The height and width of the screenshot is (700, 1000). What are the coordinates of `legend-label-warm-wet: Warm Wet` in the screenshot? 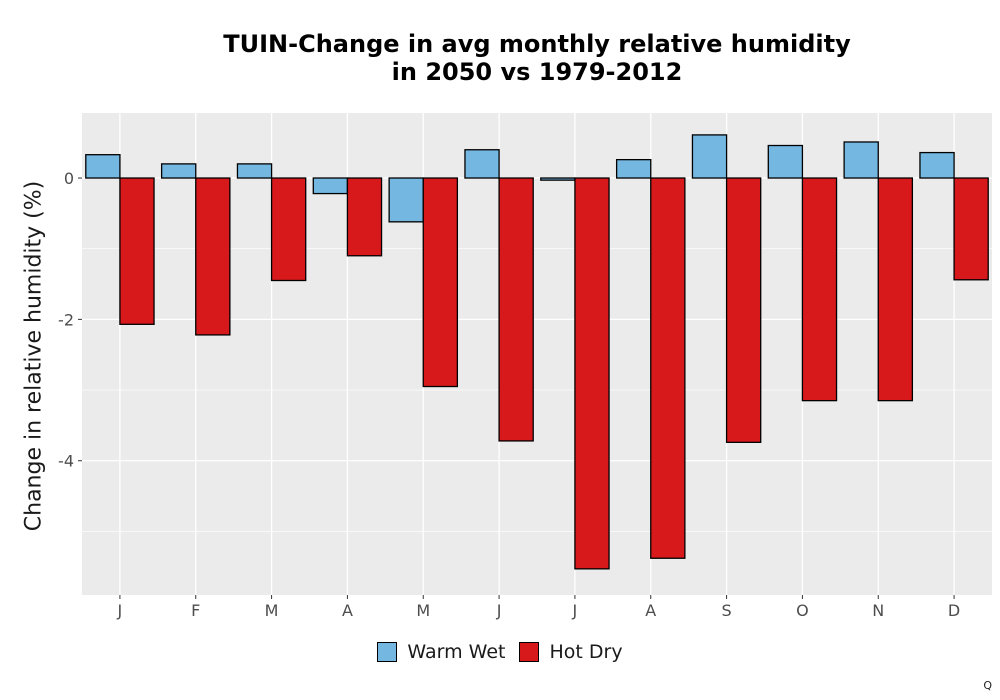 It's located at (456, 652).